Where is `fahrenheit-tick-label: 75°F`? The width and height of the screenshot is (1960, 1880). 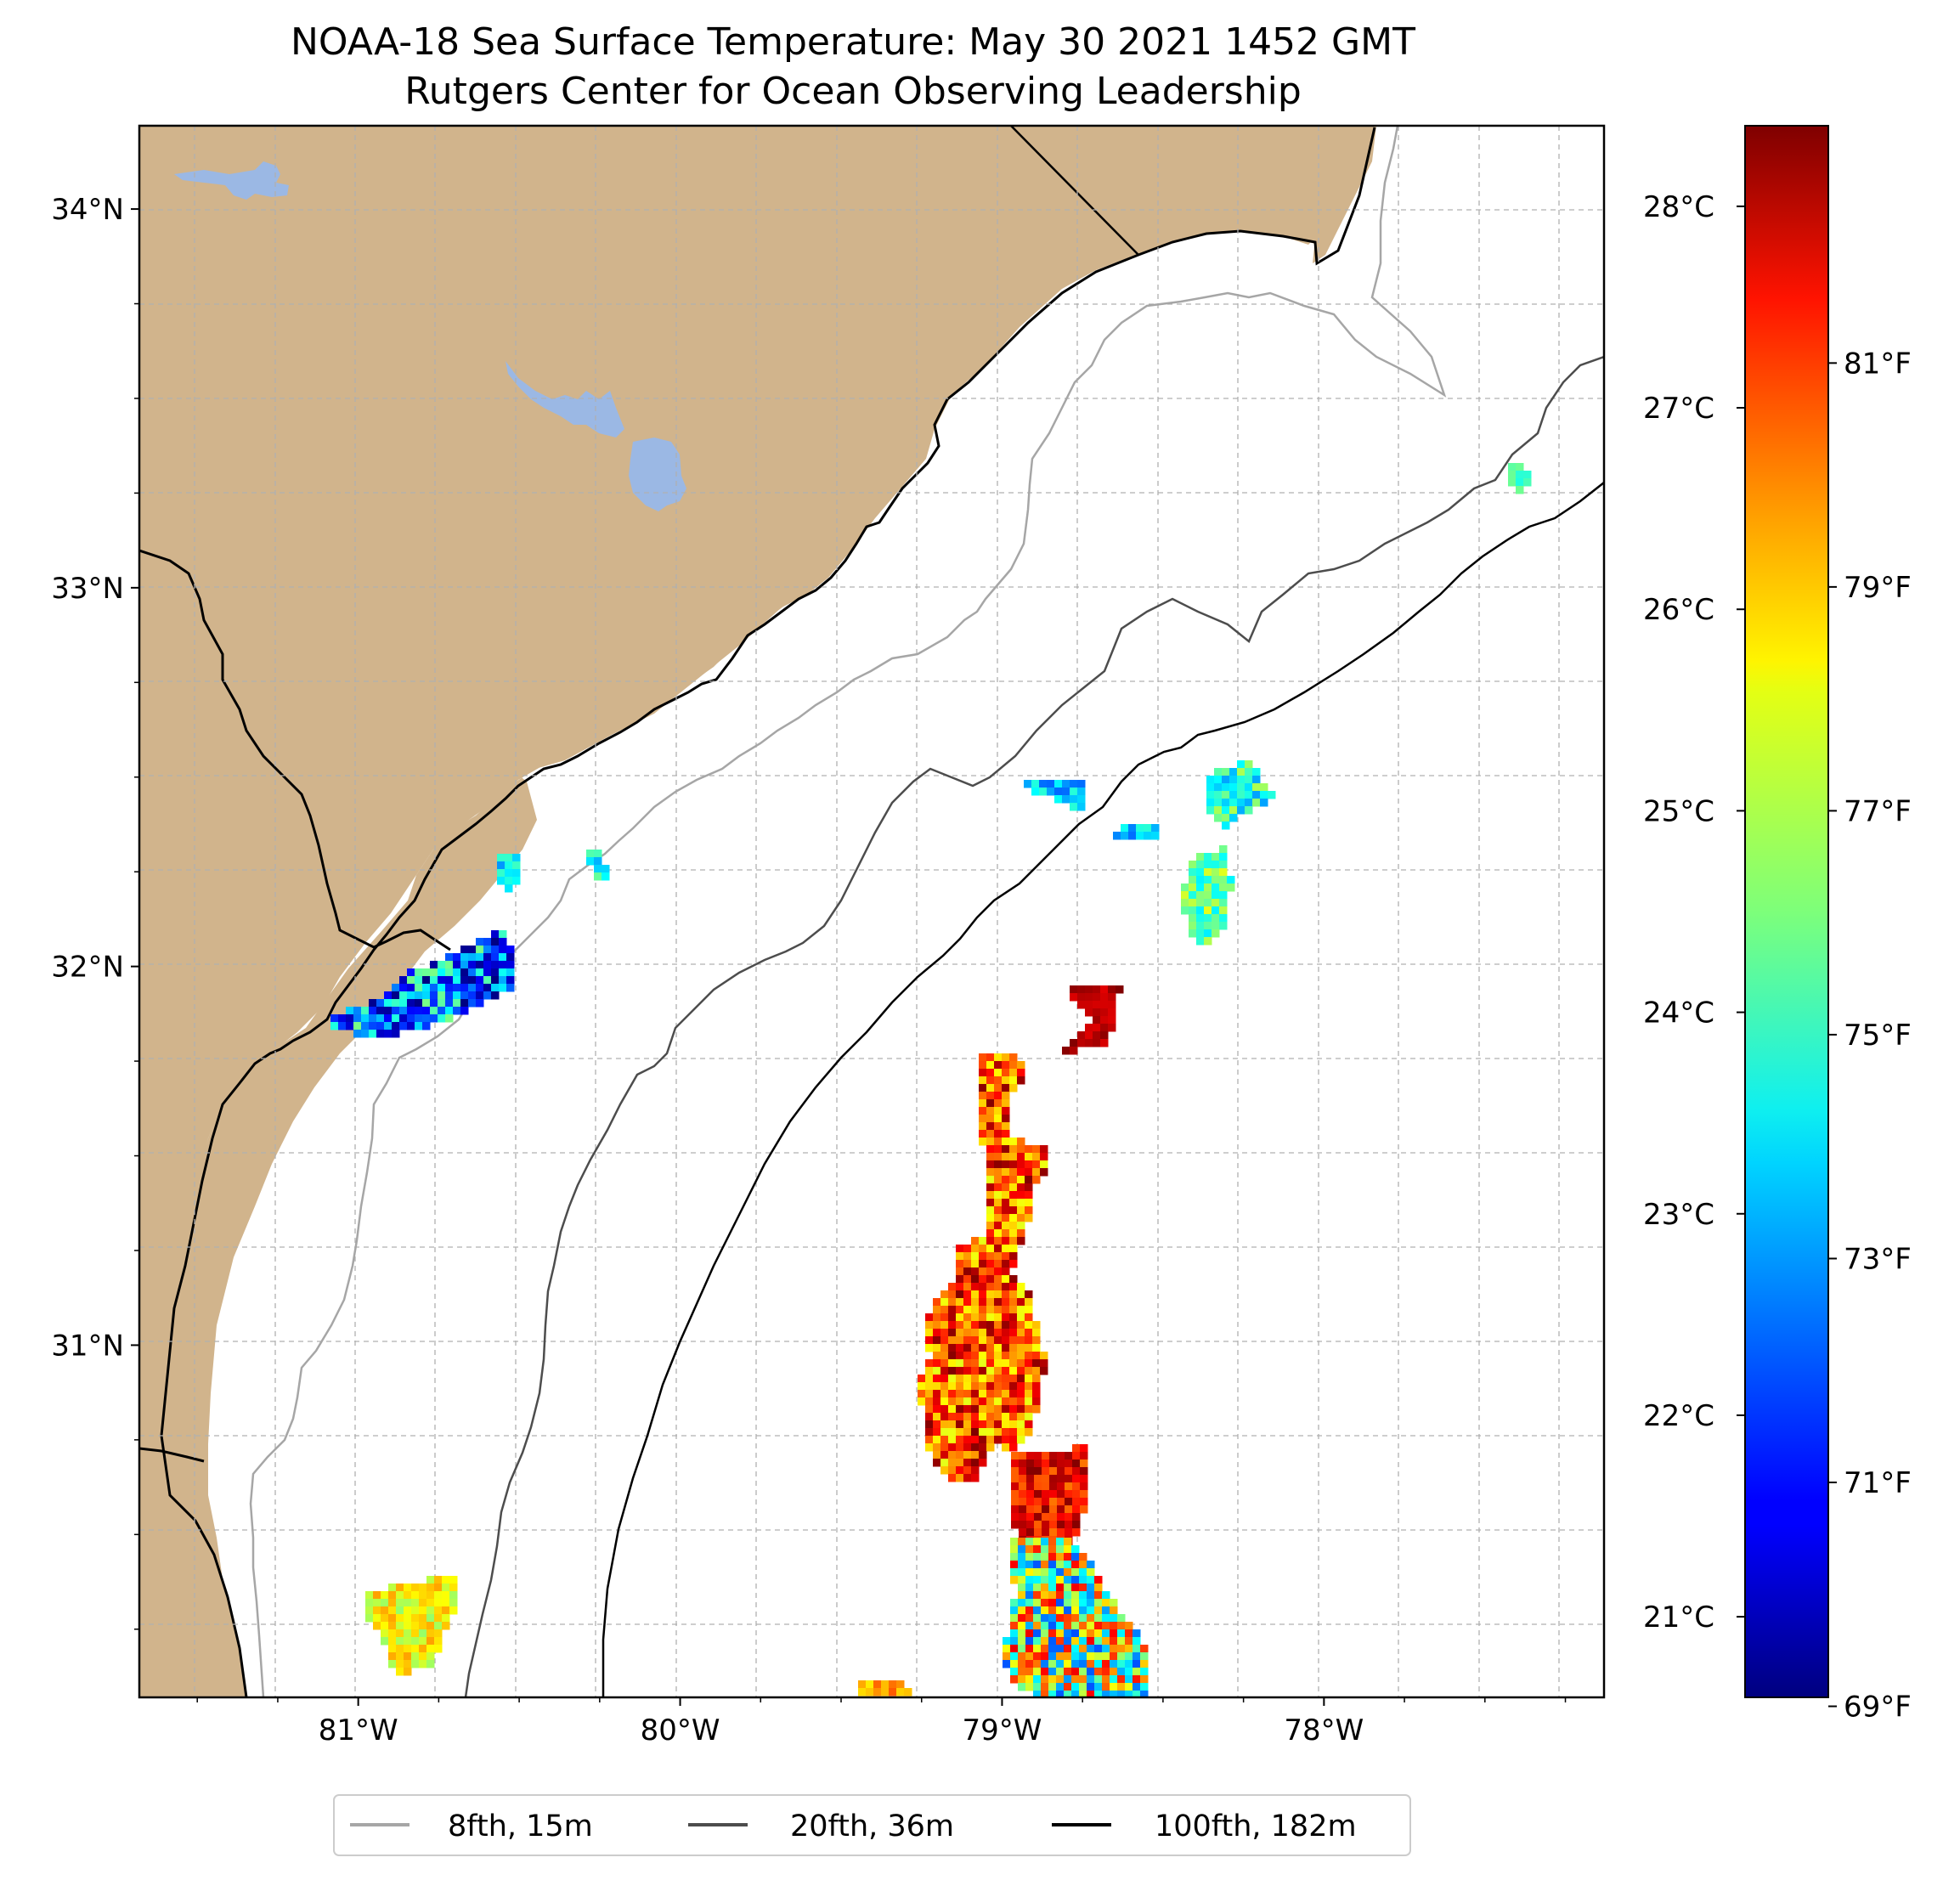
fahrenheit-tick-label: 75°F is located at coordinates (1878, 1036).